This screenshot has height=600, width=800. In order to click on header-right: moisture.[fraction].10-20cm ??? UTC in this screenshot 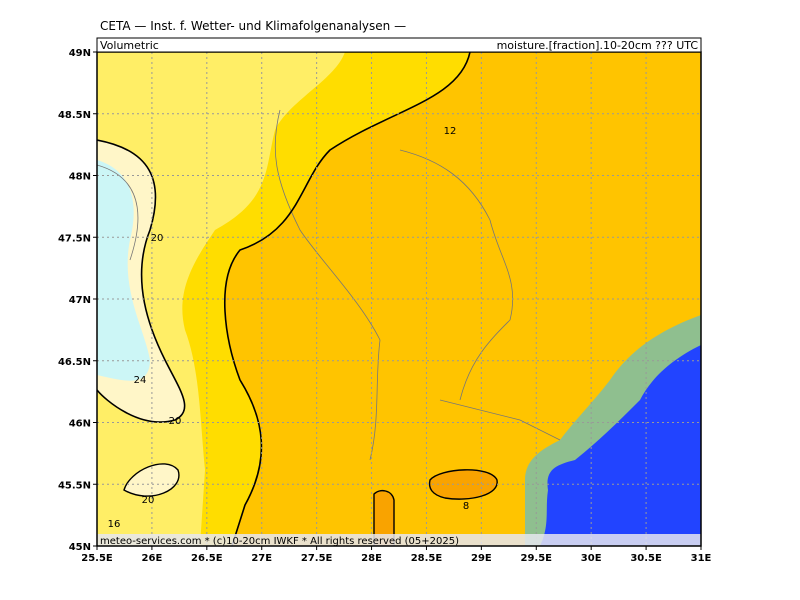, I will do `click(598, 45)`.